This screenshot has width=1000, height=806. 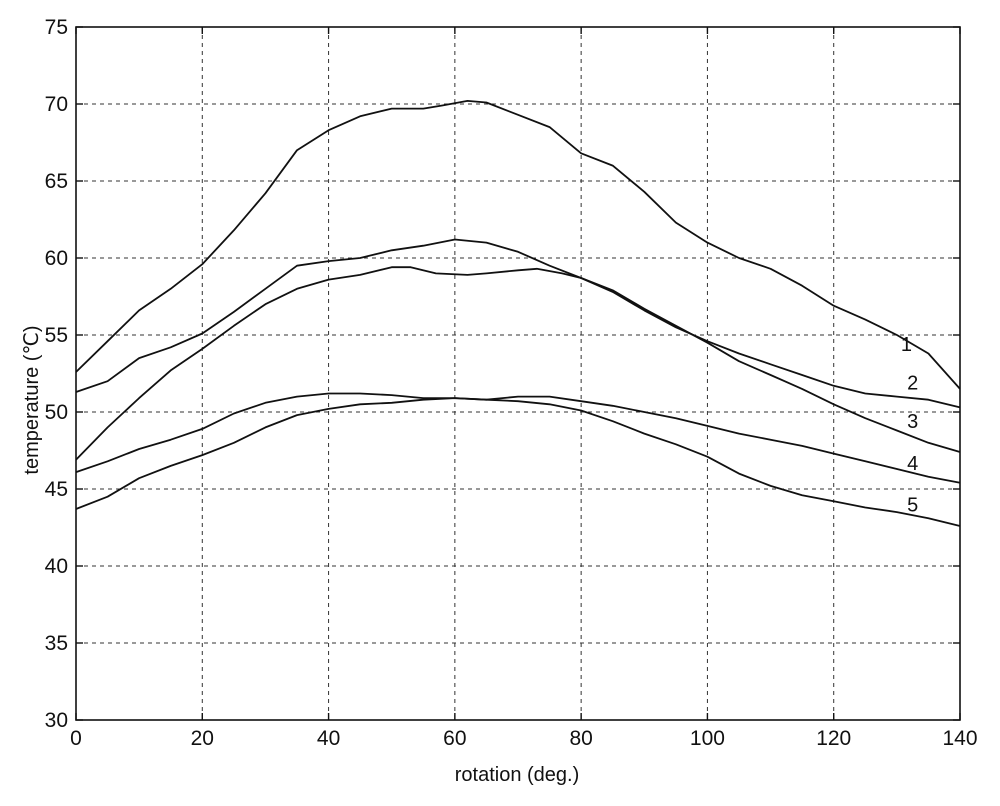 I want to click on x-axis-title: rotation (deg.), so click(x=517, y=775).